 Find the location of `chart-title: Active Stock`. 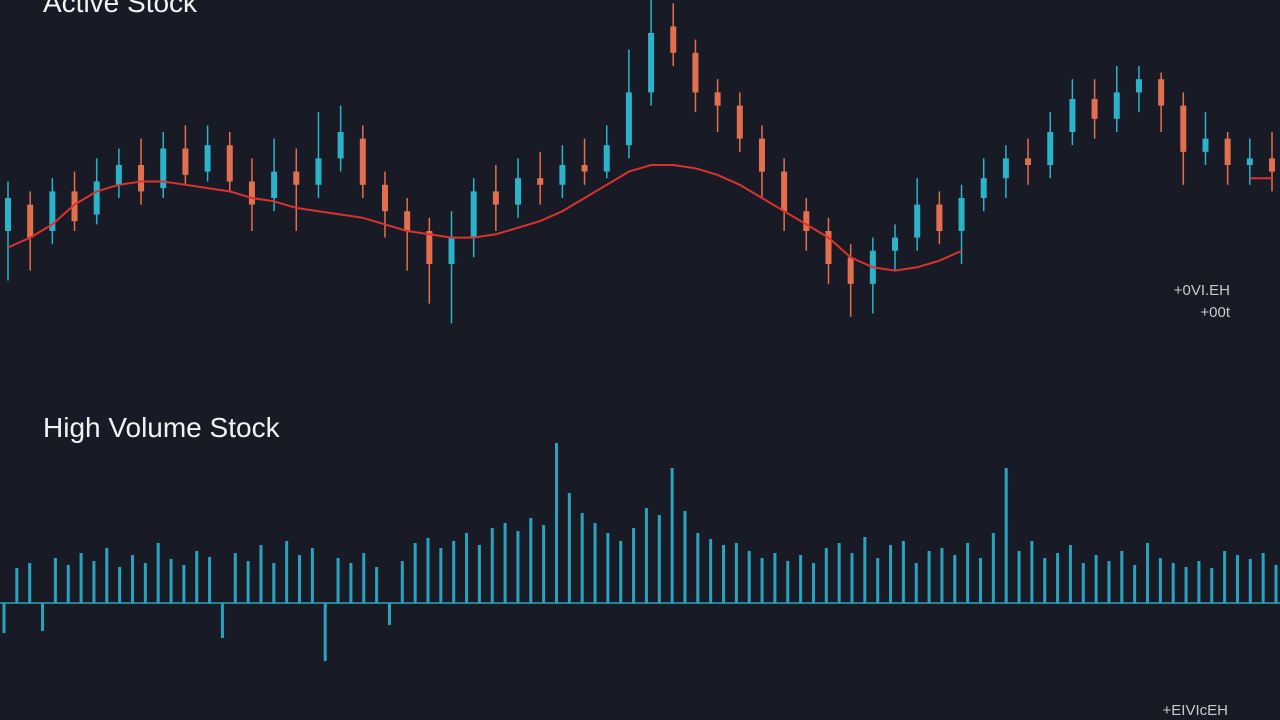

chart-title: Active Stock is located at coordinates (120, 9).